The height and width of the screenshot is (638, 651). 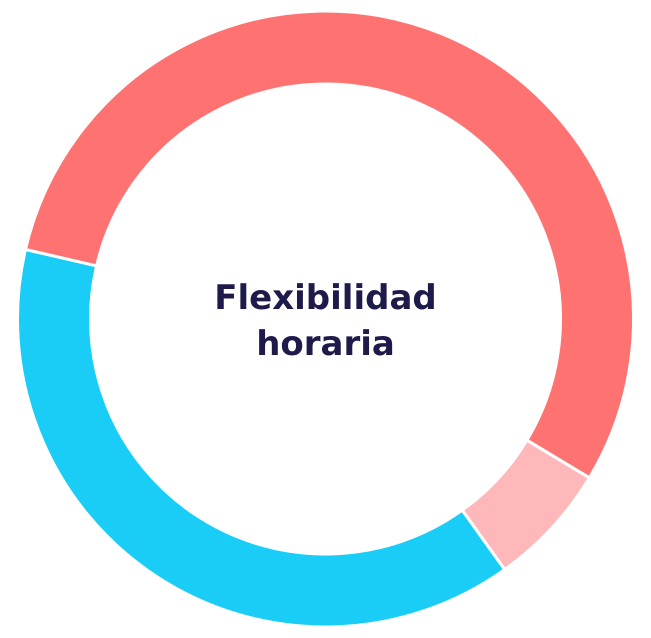 I want to click on text: Flexibilidad horaria, so click(x=325, y=321).